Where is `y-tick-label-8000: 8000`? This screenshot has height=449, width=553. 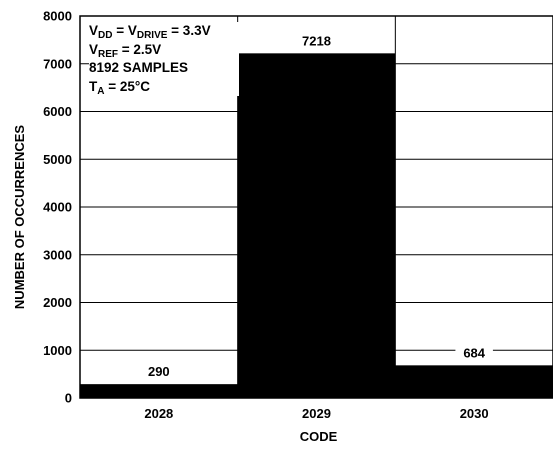 y-tick-label-8000: 8000 is located at coordinates (57, 16).